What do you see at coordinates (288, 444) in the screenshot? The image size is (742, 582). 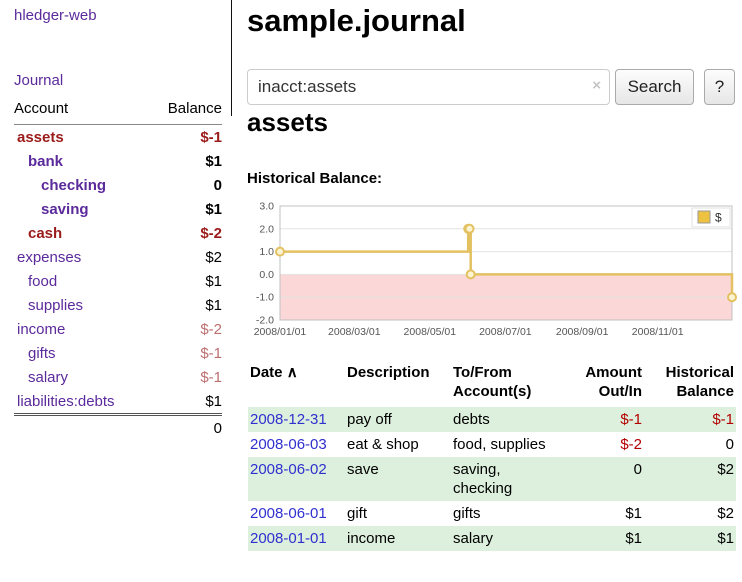 I see `transaction-date-link: 2008-06-03` at bounding box center [288, 444].